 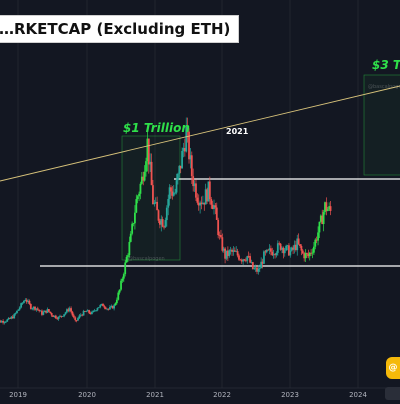 I want to click on watermark-2: @bascalpogen, so click(x=384, y=87).